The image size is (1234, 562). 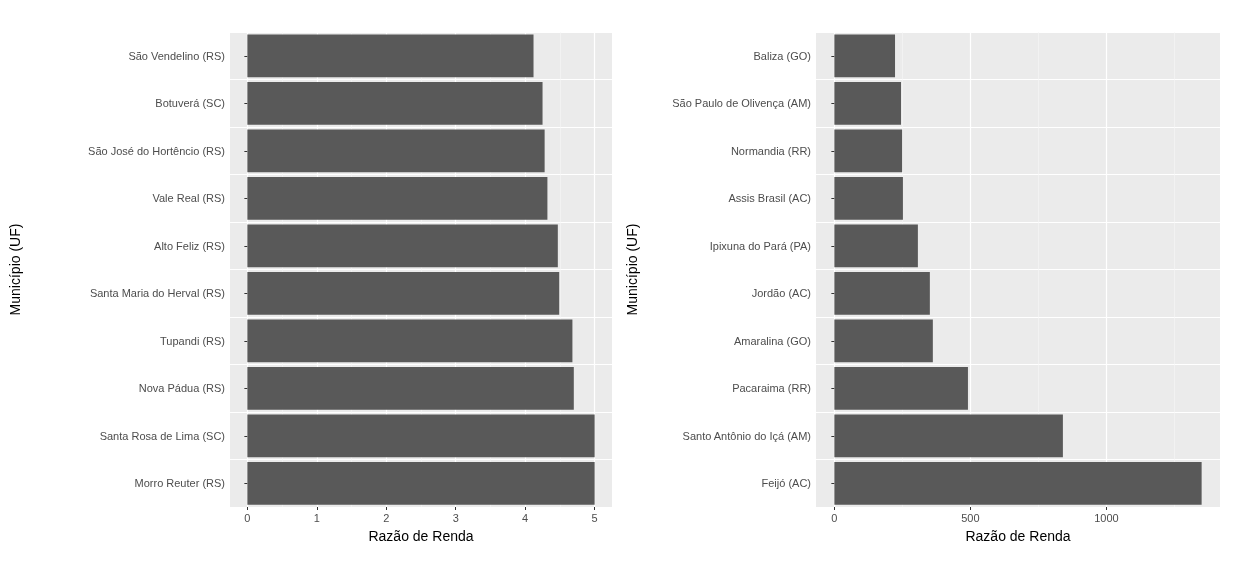 I want to click on y-tick-label: Baliza (GO), so click(x=782, y=55).